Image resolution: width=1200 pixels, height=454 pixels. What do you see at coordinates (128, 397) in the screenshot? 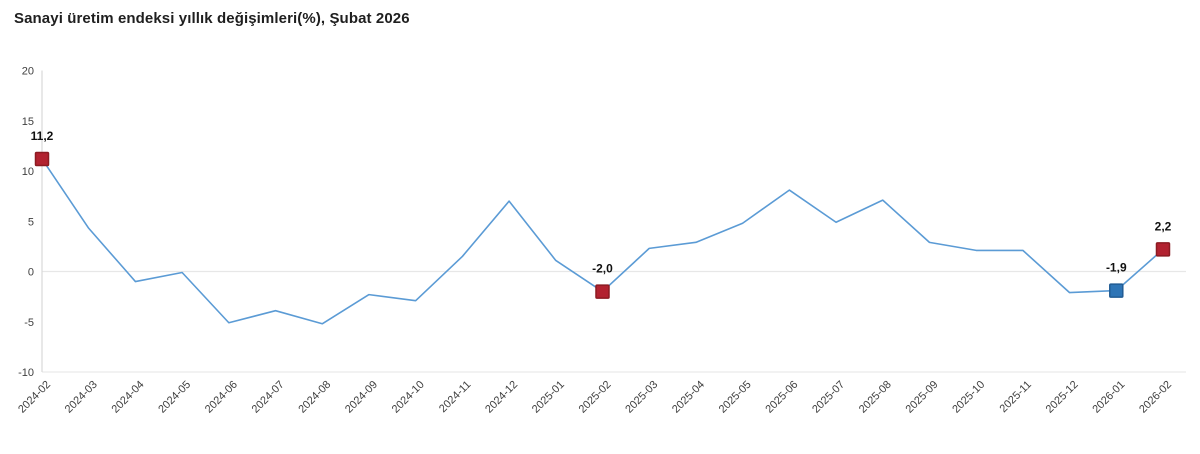
I see `x-tick-label: 2024-04` at bounding box center [128, 397].